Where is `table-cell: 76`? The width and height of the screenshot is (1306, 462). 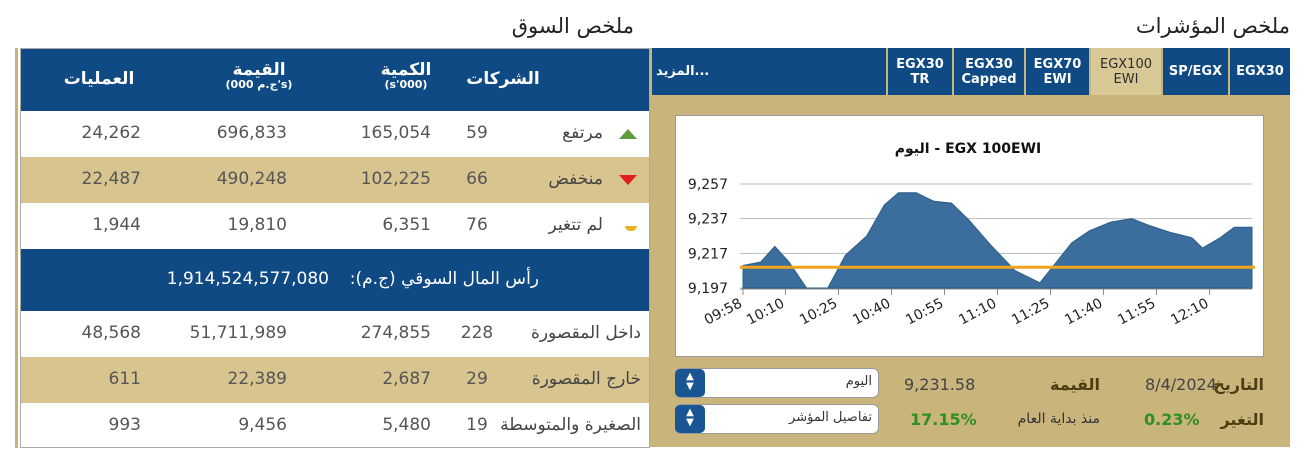
table-cell: 76 is located at coordinates (477, 225).